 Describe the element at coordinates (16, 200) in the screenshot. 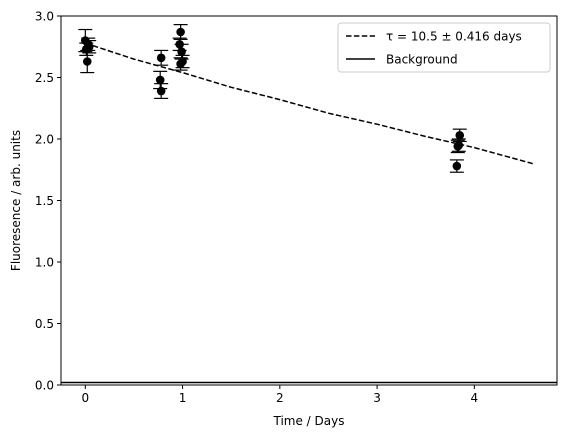

I see `y-axis-label: Fluoresence / arb. units` at that location.